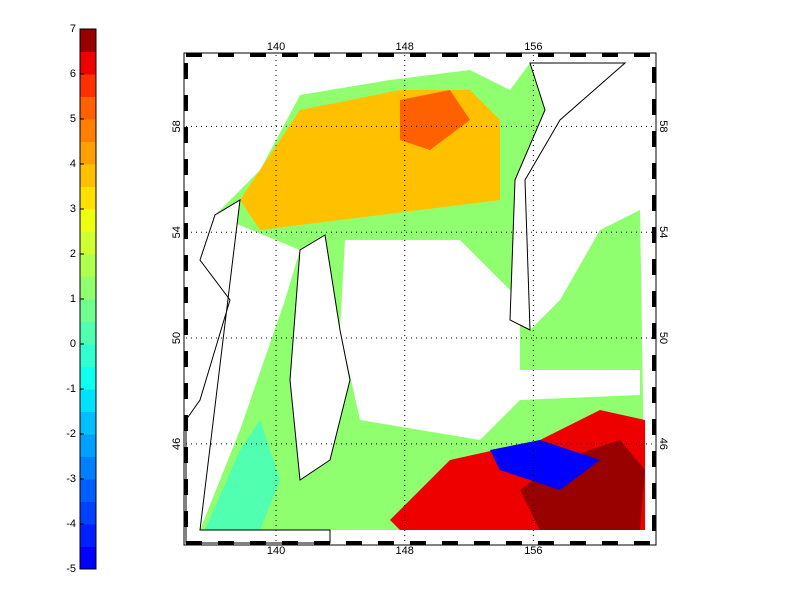 This screenshot has width=800, height=605. What do you see at coordinates (73, 164) in the screenshot?
I see `colorbar-tick-label: 4` at bounding box center [73, 164].